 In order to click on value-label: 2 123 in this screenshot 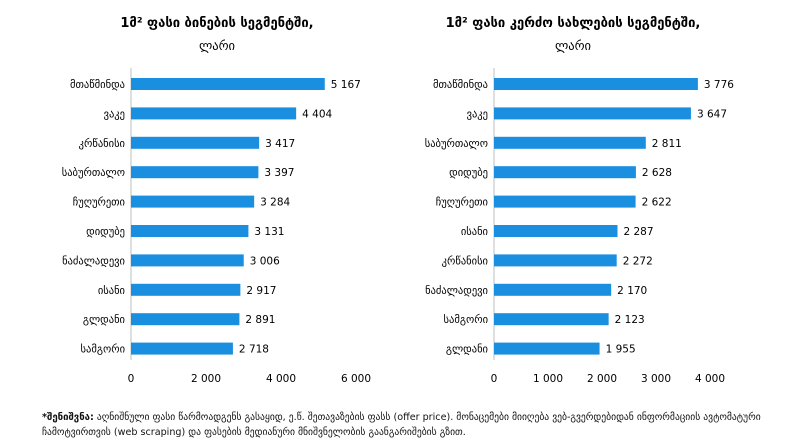, I will do `click(630, 320)`.